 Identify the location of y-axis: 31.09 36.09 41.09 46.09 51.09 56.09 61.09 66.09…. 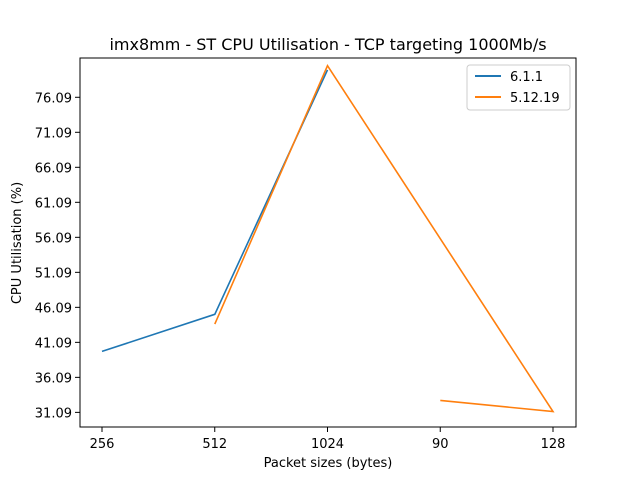
(57, 256).